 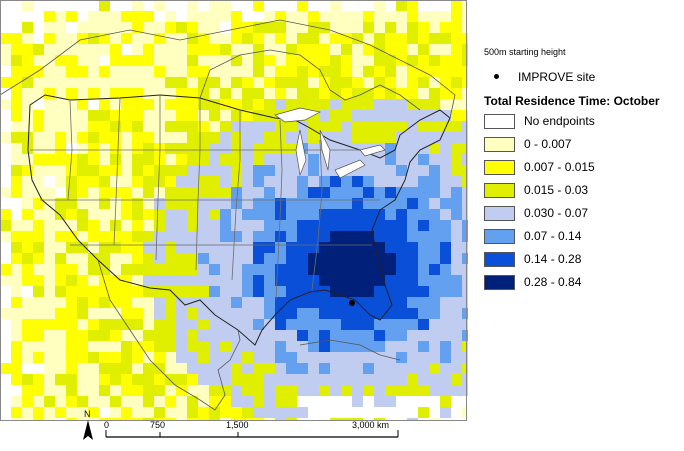 What do you see at coordinates (556, 190) in the screenshot?
I see `legend-item-label: 0.015 - 0.03` at bounding box center [556, 190].